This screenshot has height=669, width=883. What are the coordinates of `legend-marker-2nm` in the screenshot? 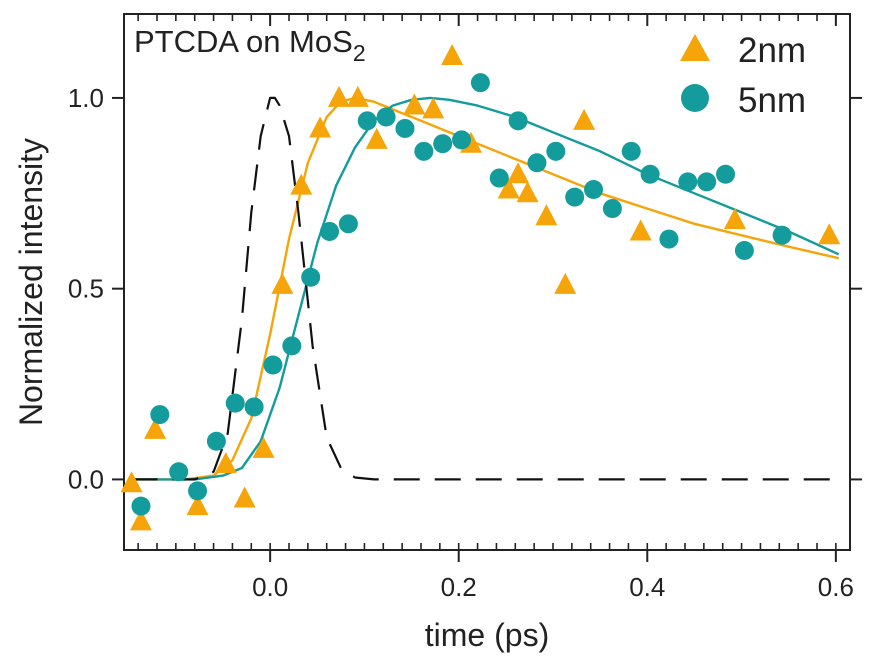 It's located at (695, 47).